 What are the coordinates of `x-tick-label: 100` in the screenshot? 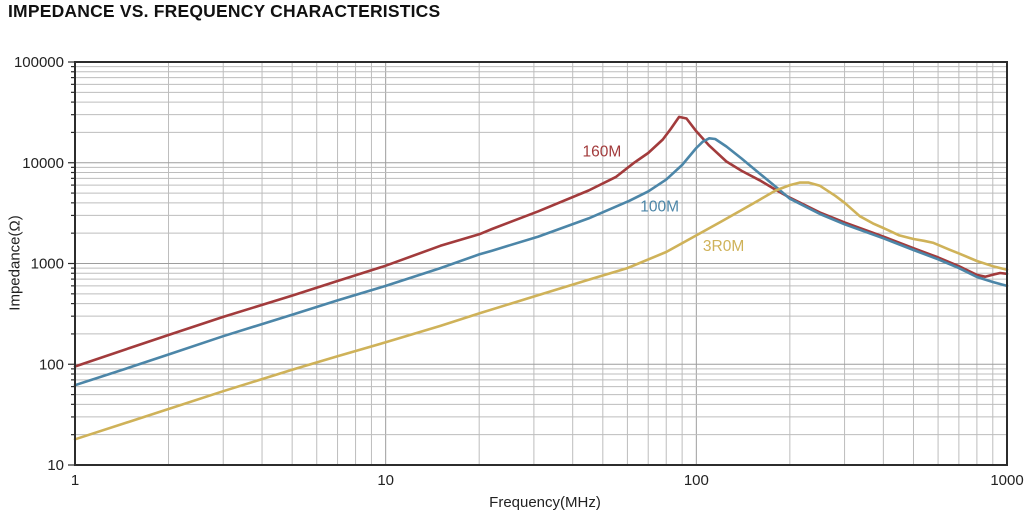 It's located at (696, 480).